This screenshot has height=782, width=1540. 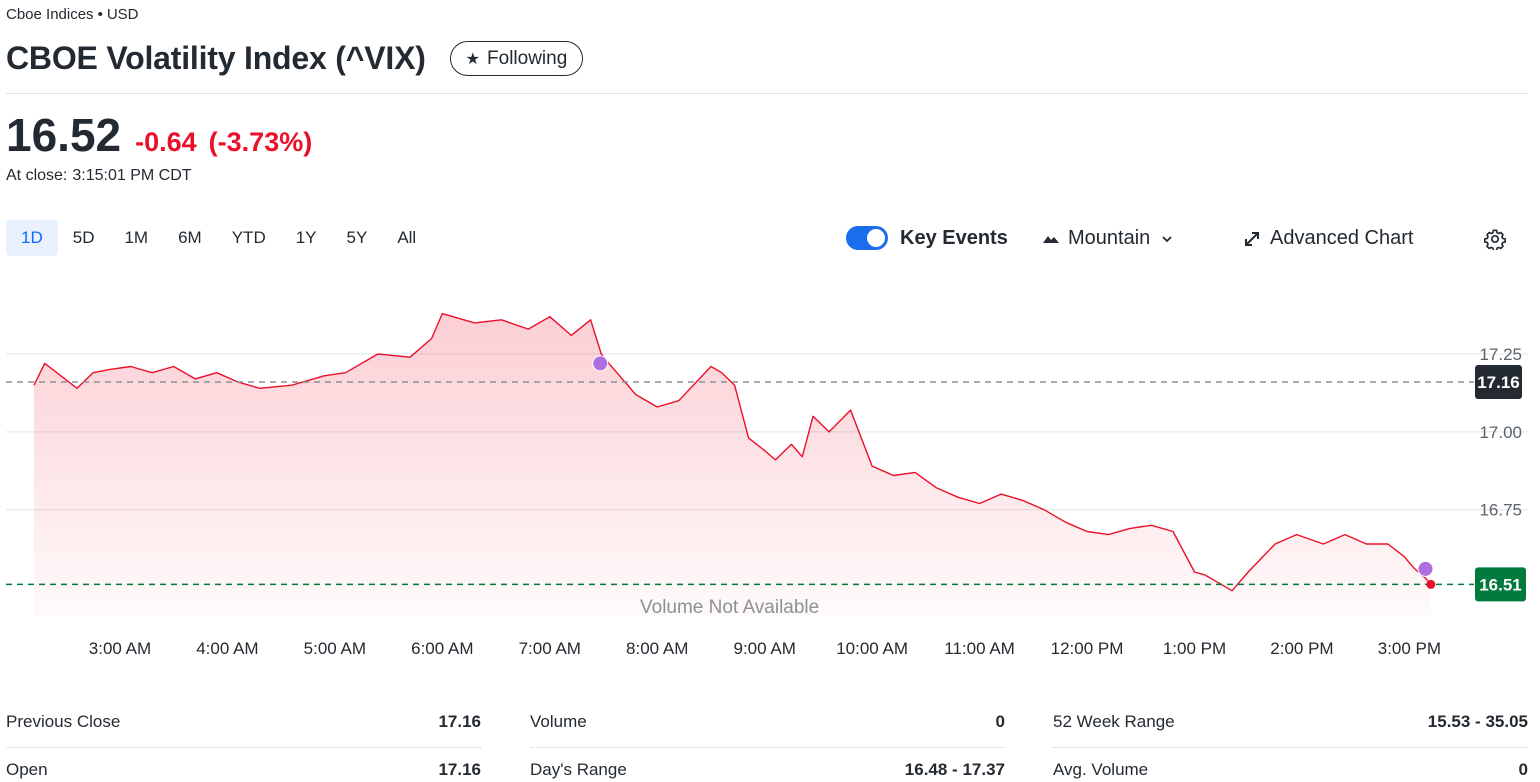 I want to click on close-time: At close: 3:15:01 PM CDT, so click(x=99, y=176).